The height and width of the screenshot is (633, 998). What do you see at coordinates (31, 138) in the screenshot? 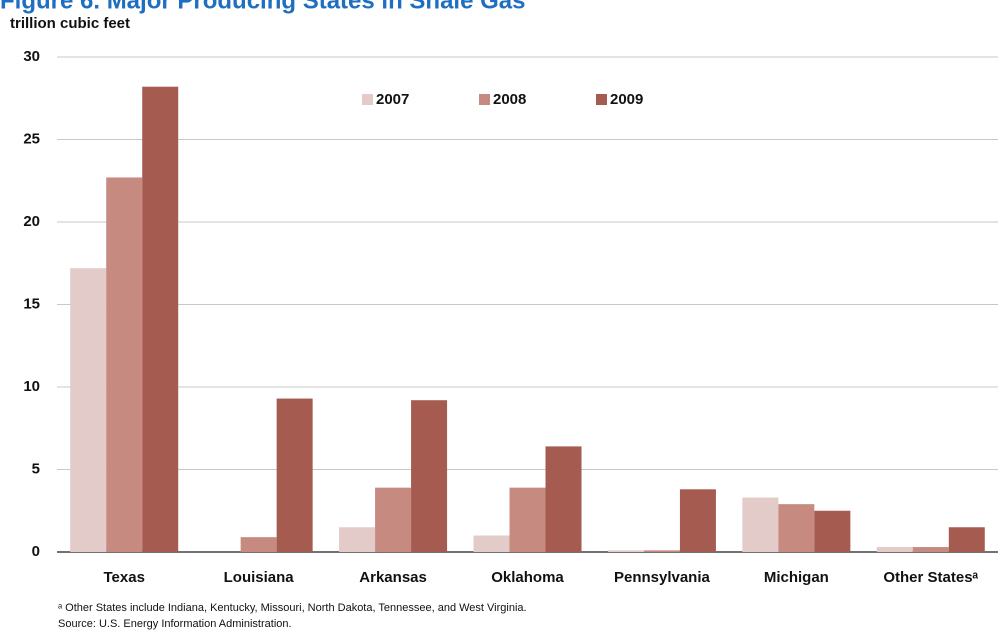
I see `y-tick-label: 25` at bounding box center [31, 138].